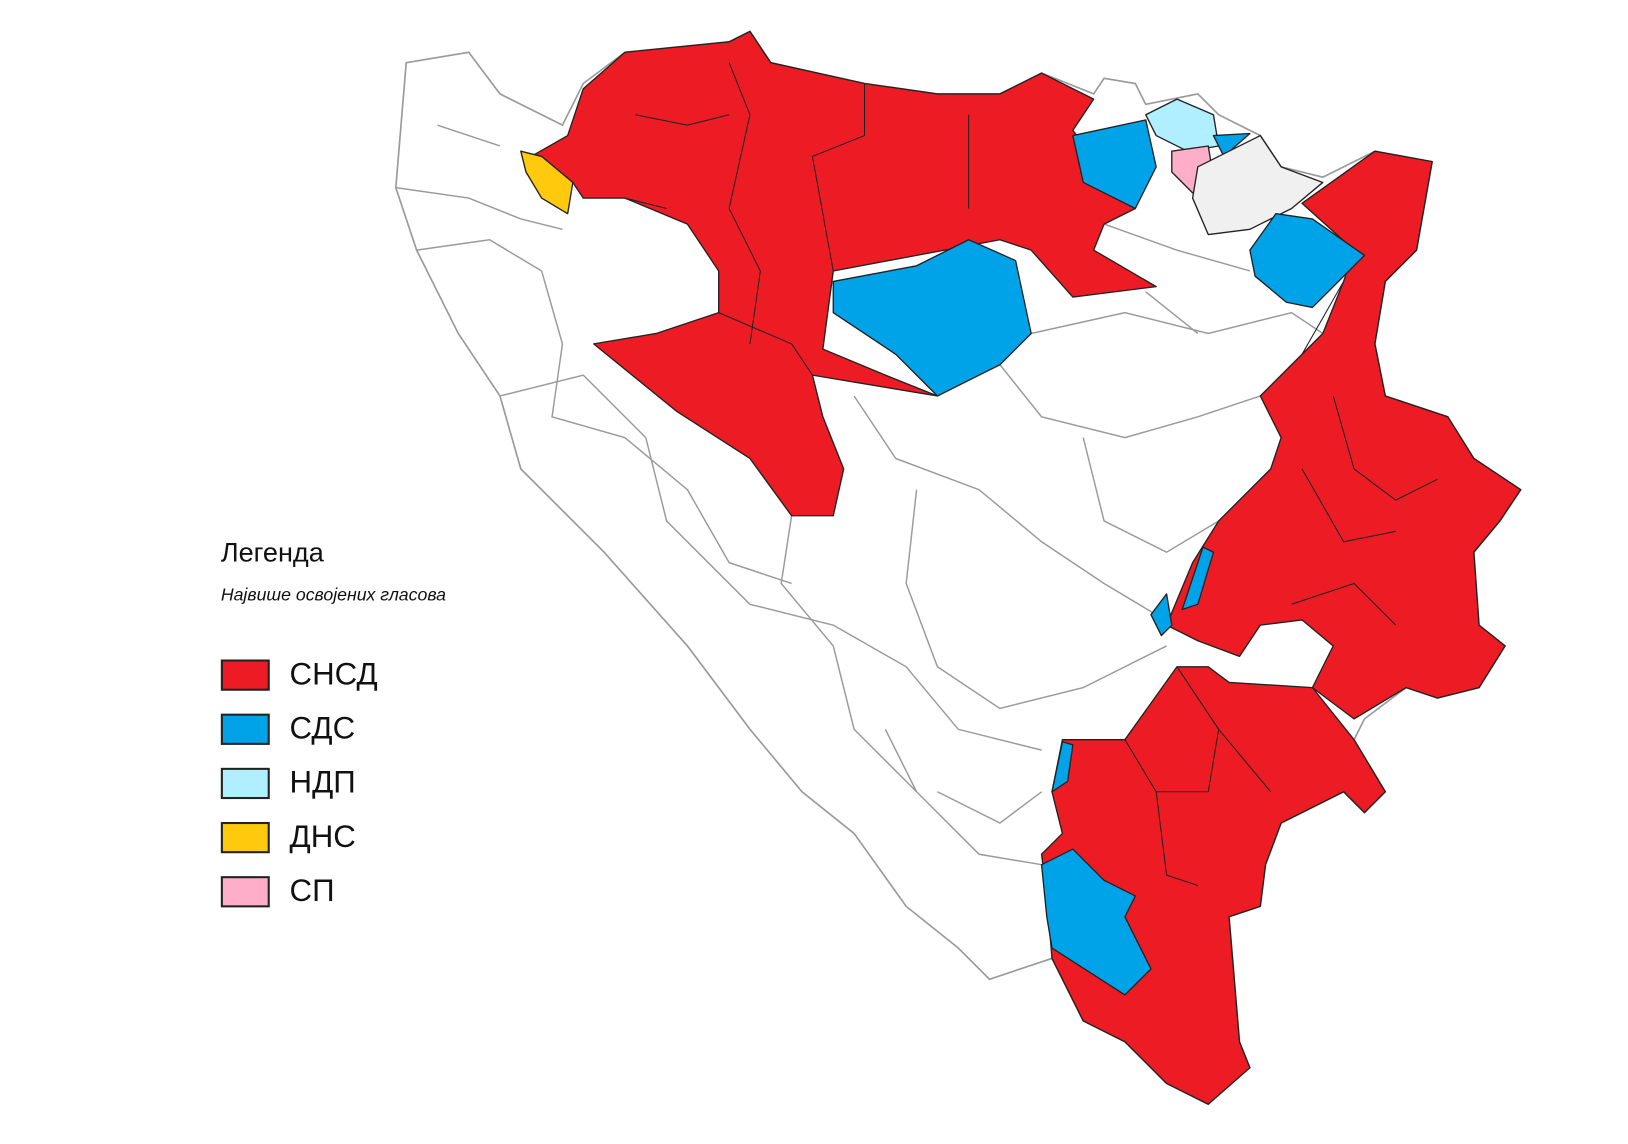 This screenshot has width=1628, height=1144. Describe the element at coordinates (1343, 435) in the screenshot. I see `region-east` at that location.